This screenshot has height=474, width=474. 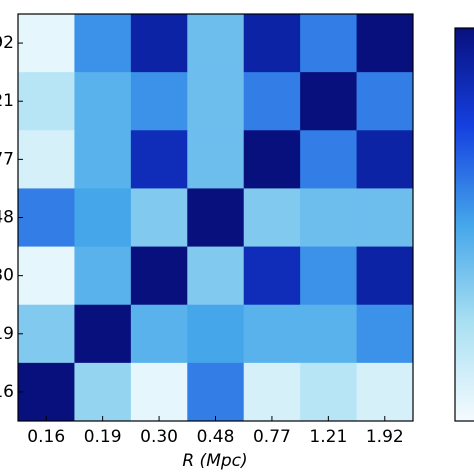 What do you see at coordinates (214, 461) in the screenshot?
I see `x-axis-label: R (Mpc)` at bounding box center [214, 461].